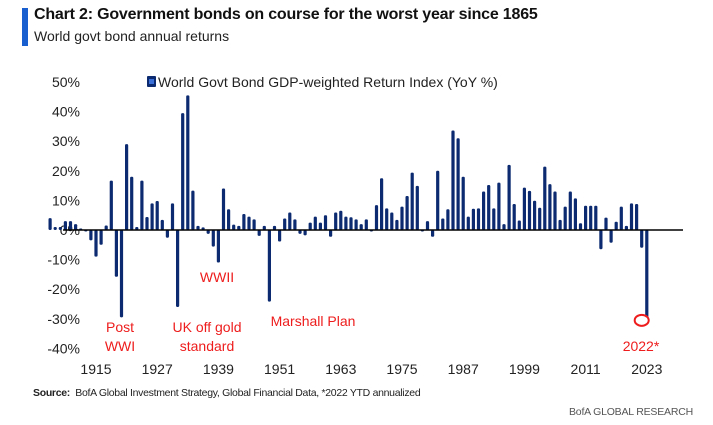 This screenshot has height=425, width=713. Describe the element at coordinates (217, 277) in the screenshot. I see `annotation-wwii: WWII` at that location.